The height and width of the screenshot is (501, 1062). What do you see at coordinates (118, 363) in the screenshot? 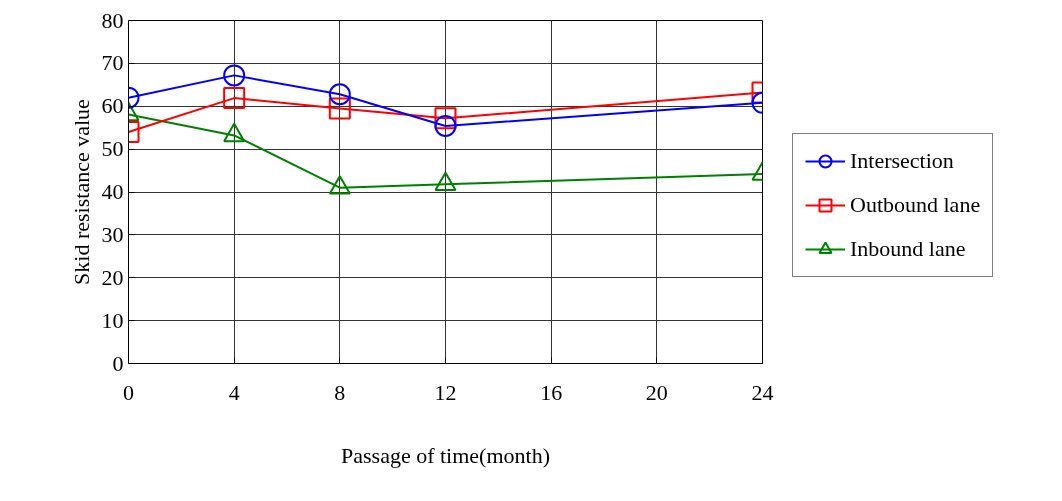
I see `y-tick-label: 0` at bounding box center [118, 363].